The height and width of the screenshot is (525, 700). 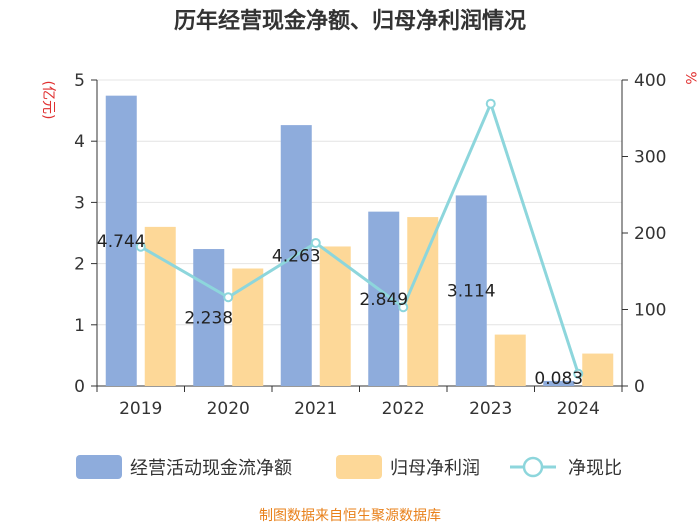 What do you see at coordinates (566, 467) in the screenshot?
I see `legend-item: 净现比` at bounding box center [566, 467].